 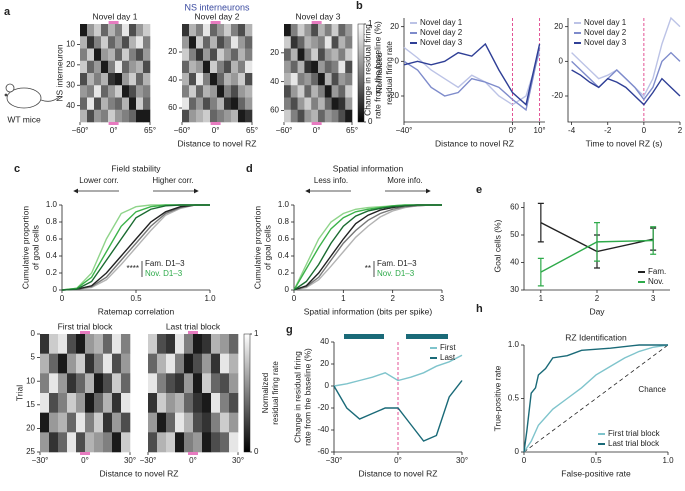 I want to click on y-tick-label: -60, so click(x=323, y=451).